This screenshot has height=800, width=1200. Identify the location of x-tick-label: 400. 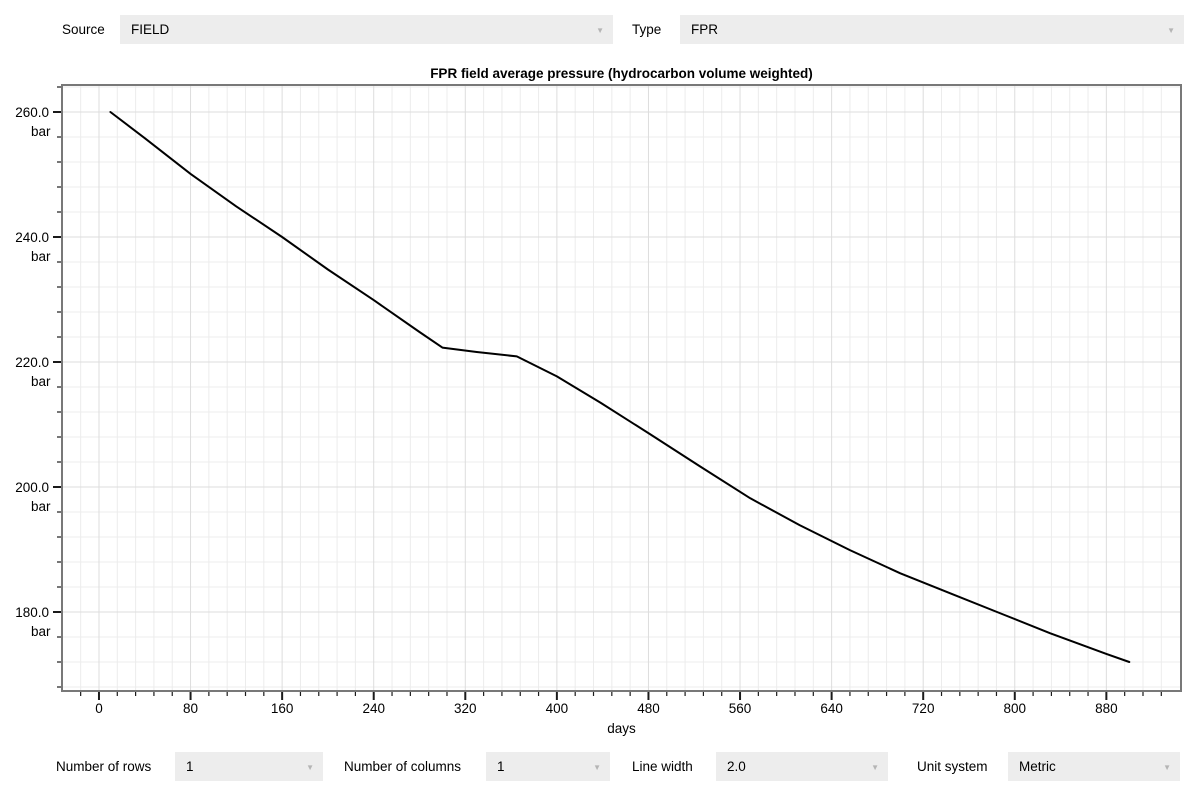
(557, 708).